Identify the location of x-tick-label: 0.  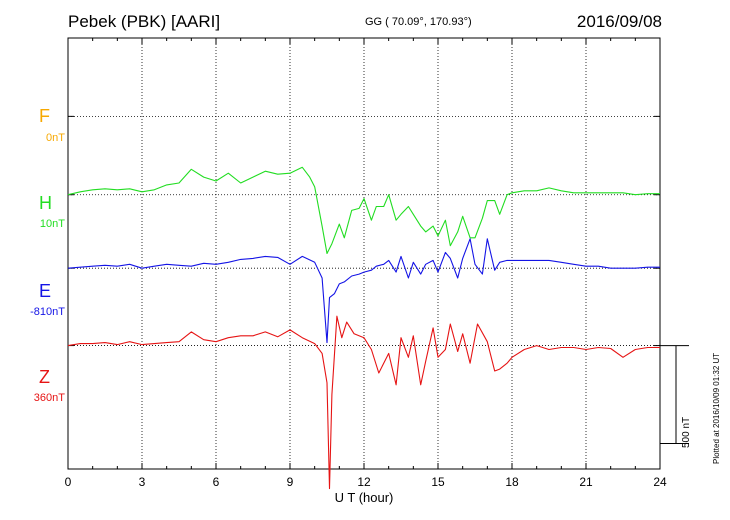
(68, 482).